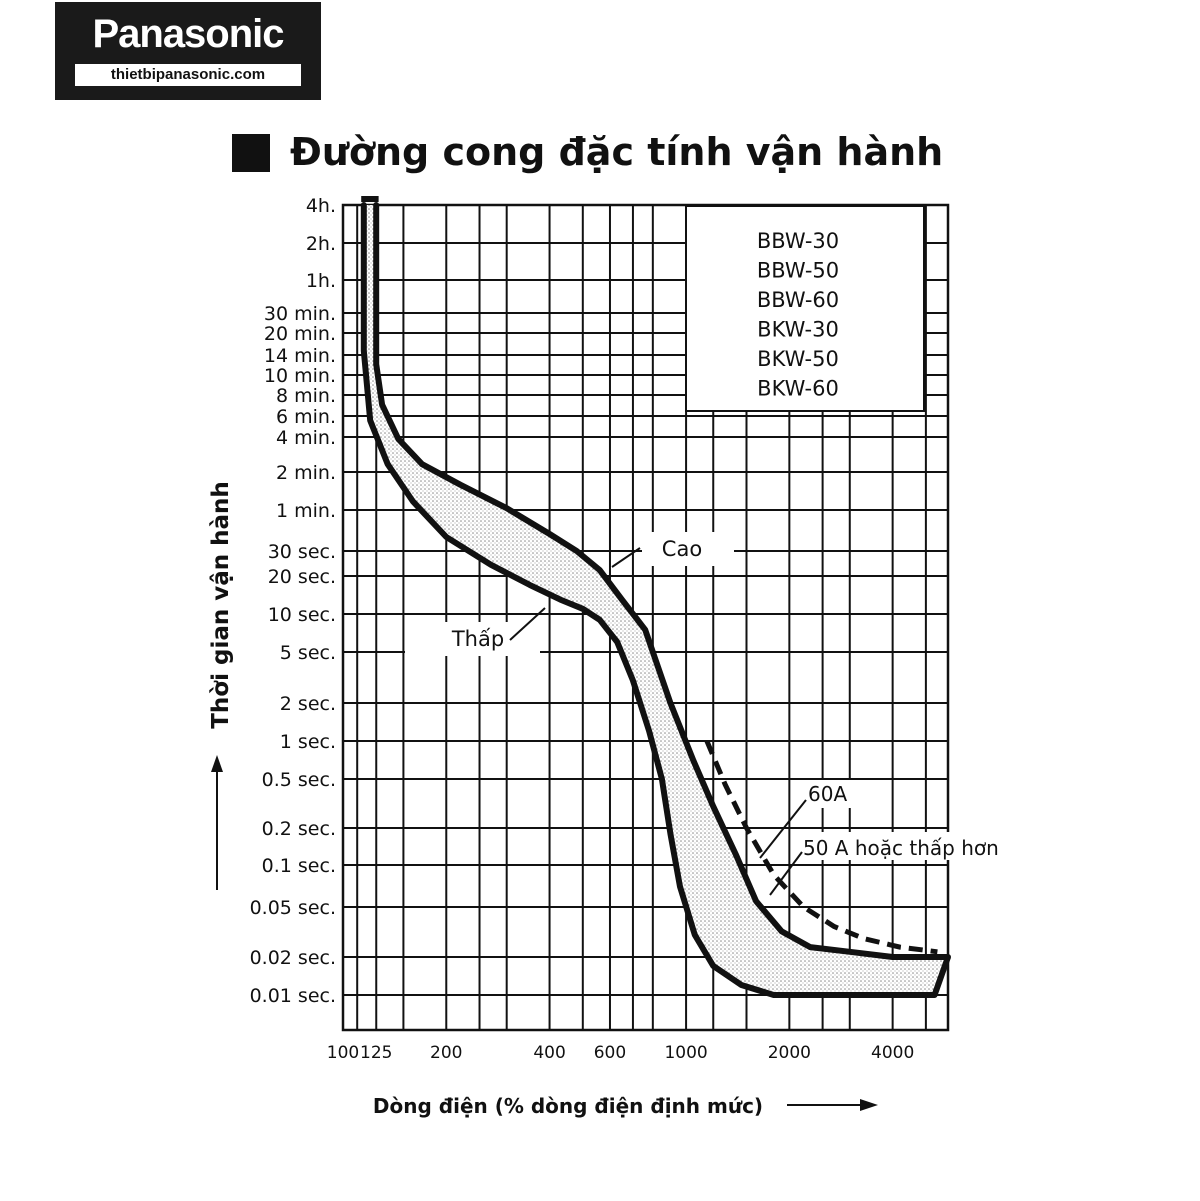 The width and height of the screenshot is (1200, 1201). Describe the element at coordinates (300, 376) in the screenshot. I see `y-tick-label: 10 min.` at that location.